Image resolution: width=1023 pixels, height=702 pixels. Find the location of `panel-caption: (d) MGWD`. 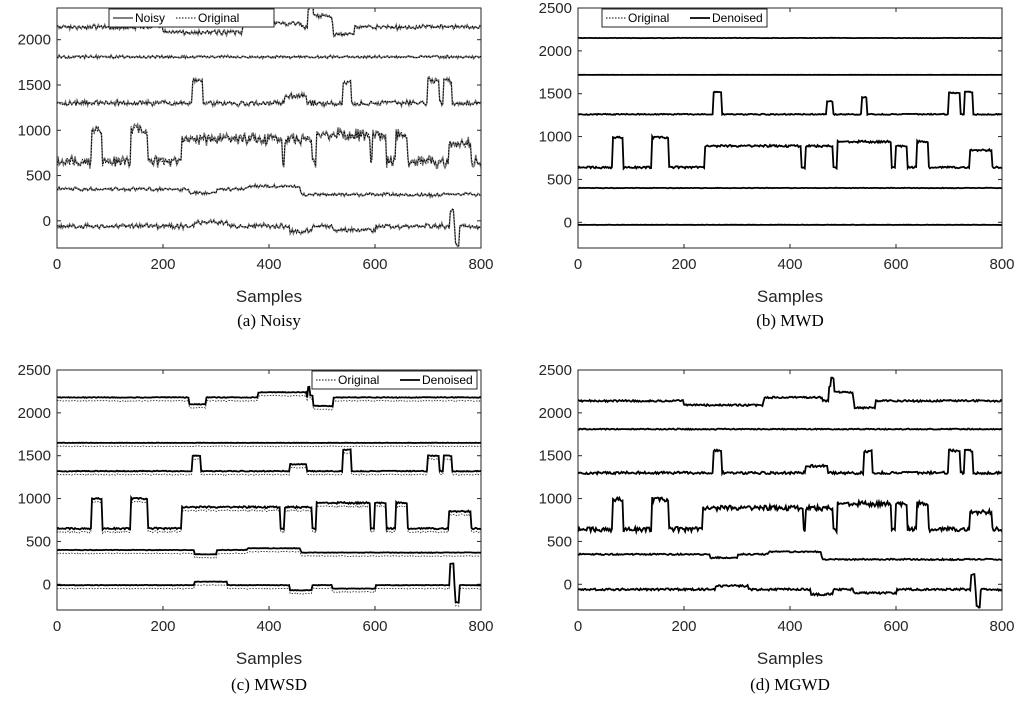

panel-caption: (d) MGWD is located at coordinates (790, 684).